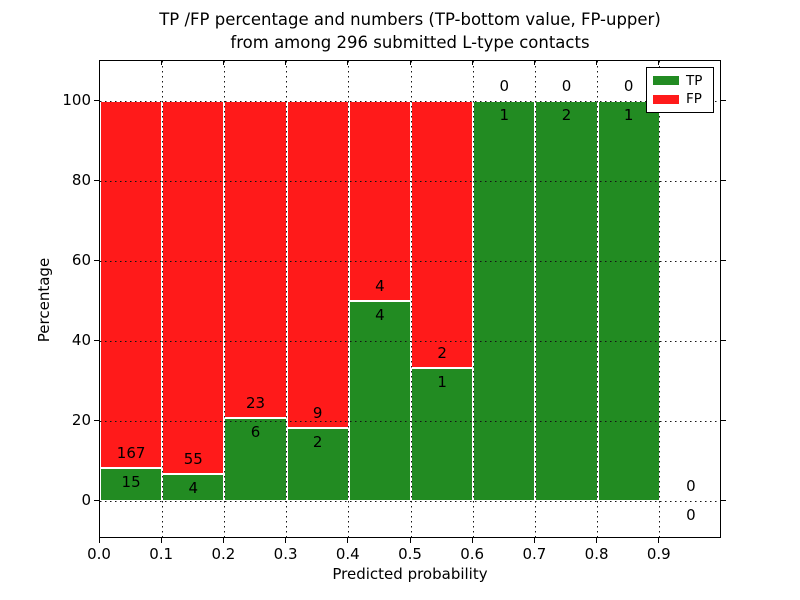 Image resolution: width=800 pixels, height=600 pixels. I want to click on x-tick-label: 0.2, so click(223, 554).